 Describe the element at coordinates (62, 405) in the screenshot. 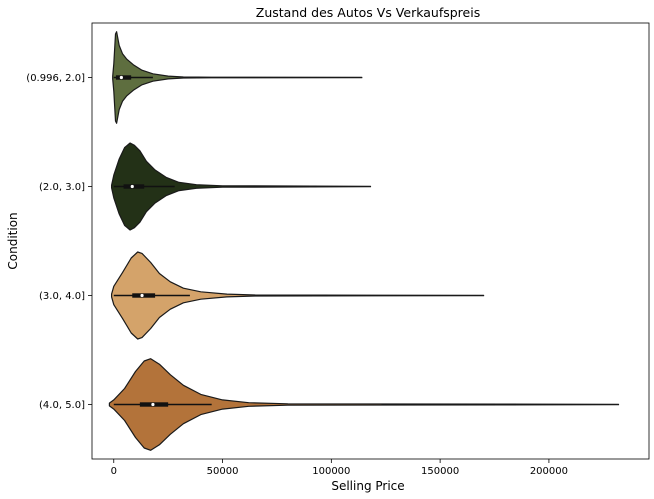

I see `y-tick-label: (4.0, 5.0]` at that location.